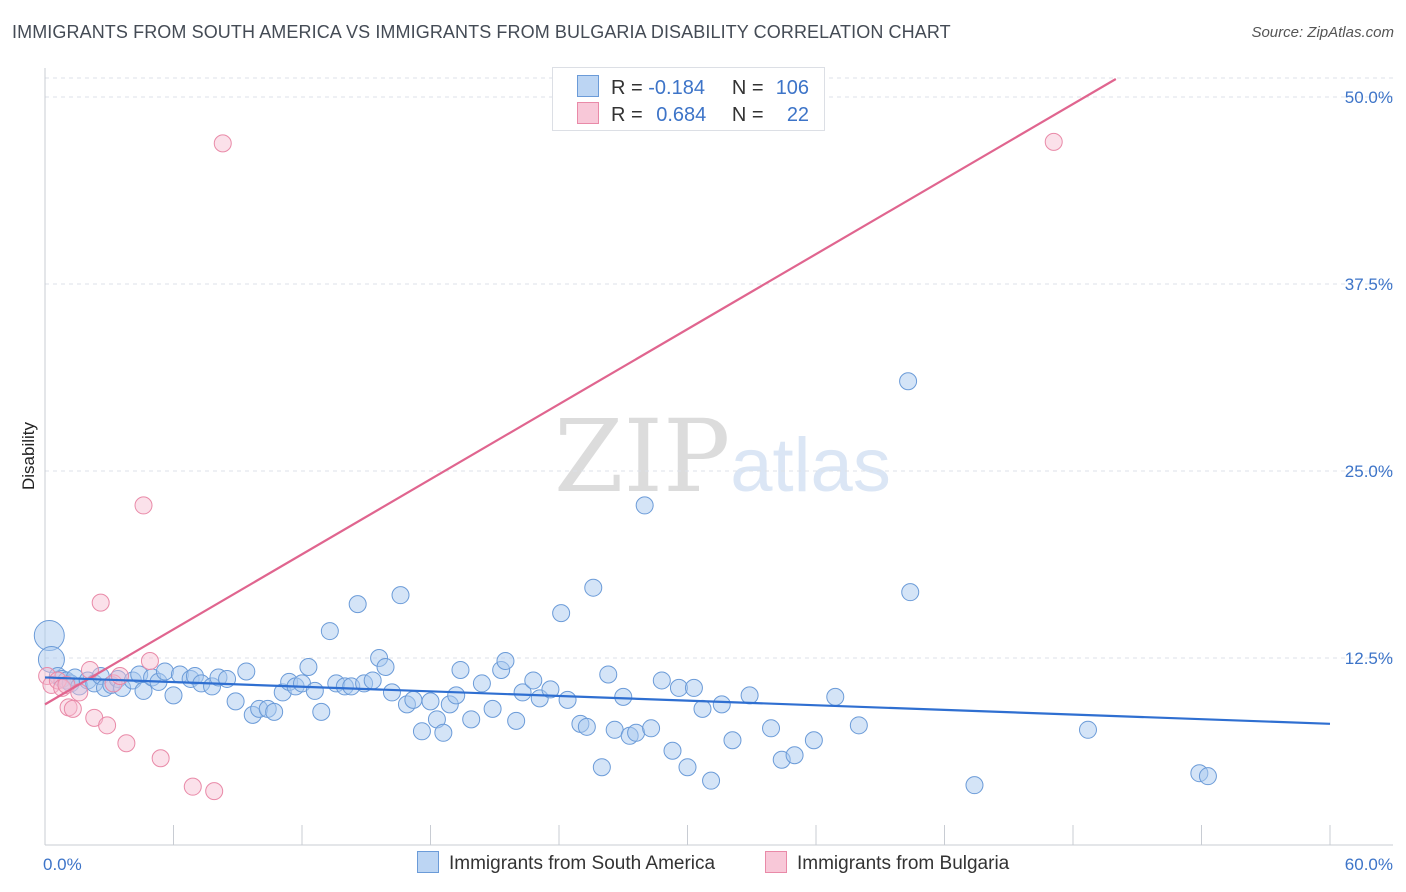 The height and width of the screenshot is (892, 1406). Describe the element at coordinates (582, 863) in the screenshot. I see `bottom-legend-label: Immigrants from South America` at that location.